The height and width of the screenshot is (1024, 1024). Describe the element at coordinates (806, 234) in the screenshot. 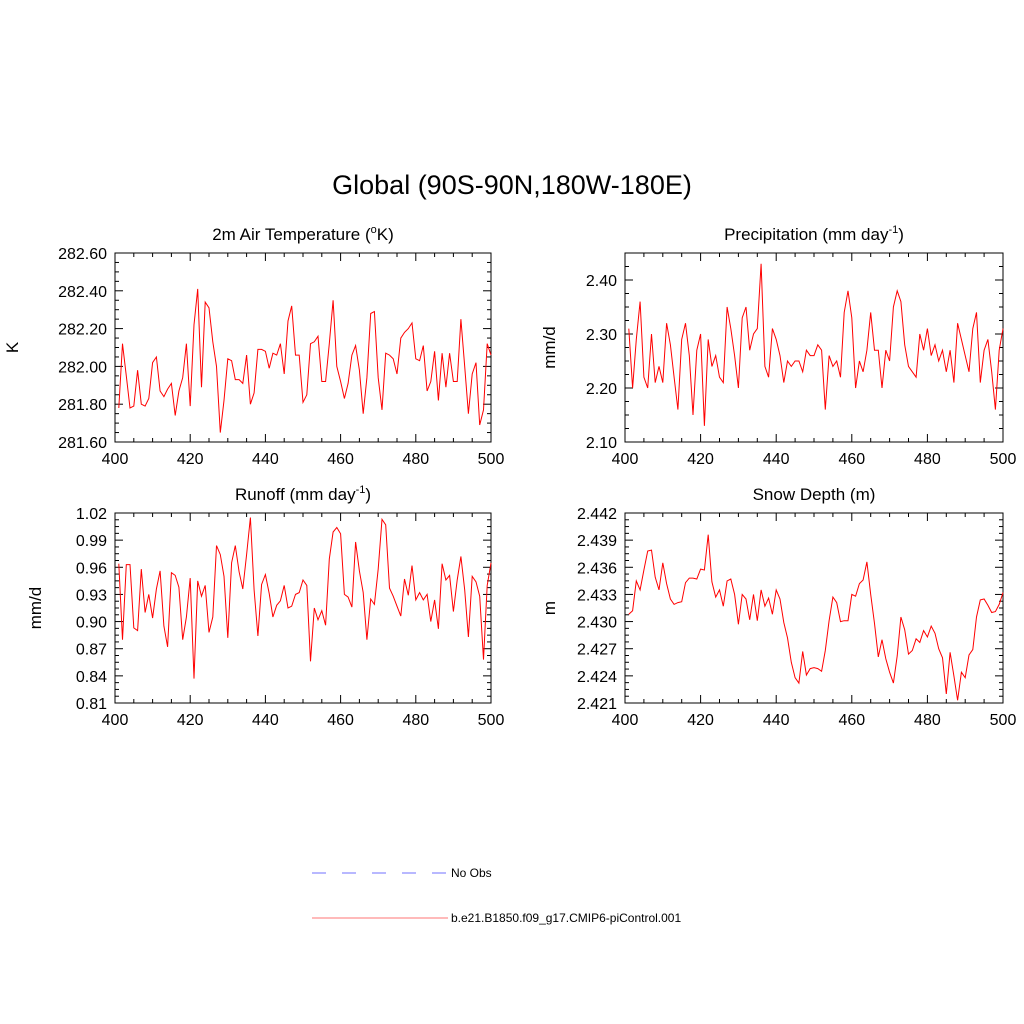

I see `panel-title-main: Precipitation (mm day` at that location.